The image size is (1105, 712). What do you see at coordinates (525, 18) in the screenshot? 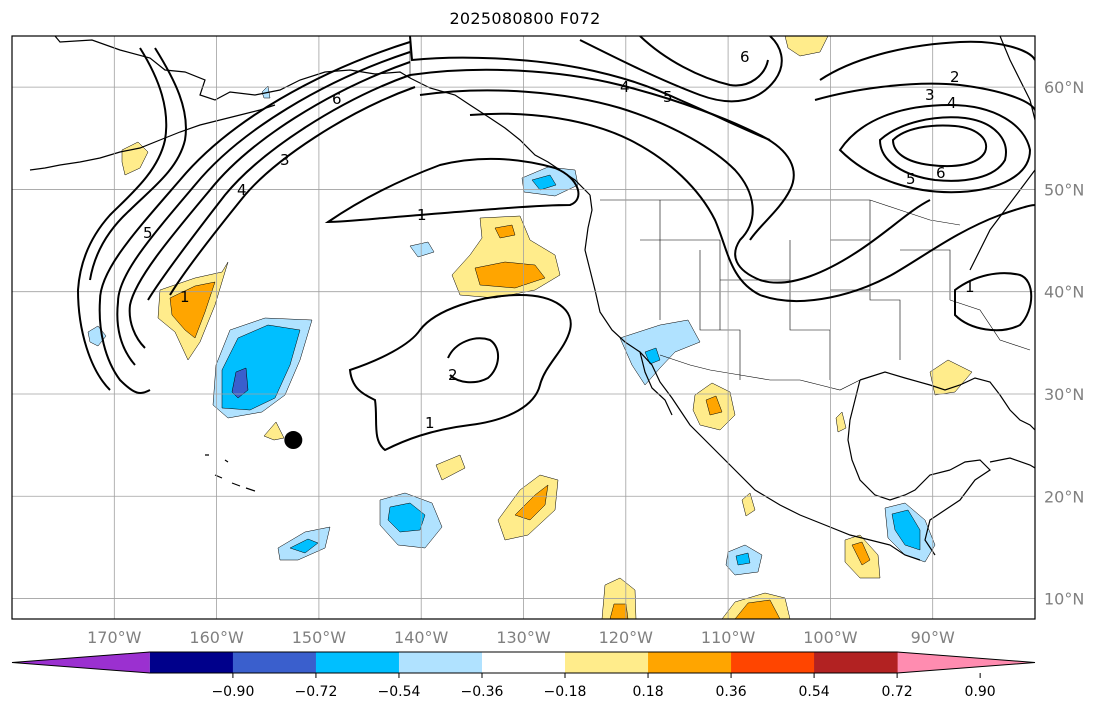
I see `map-title: 2025080800 F072` at bounding box center [525, 18].